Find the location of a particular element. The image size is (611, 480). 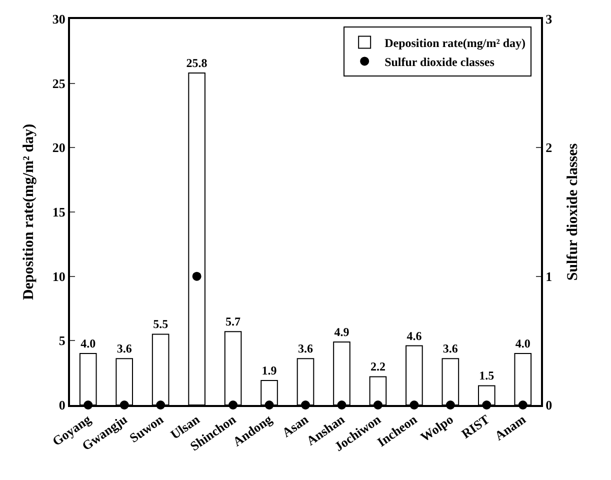

data-label: 5.5 is located at coordinates (160, 324).